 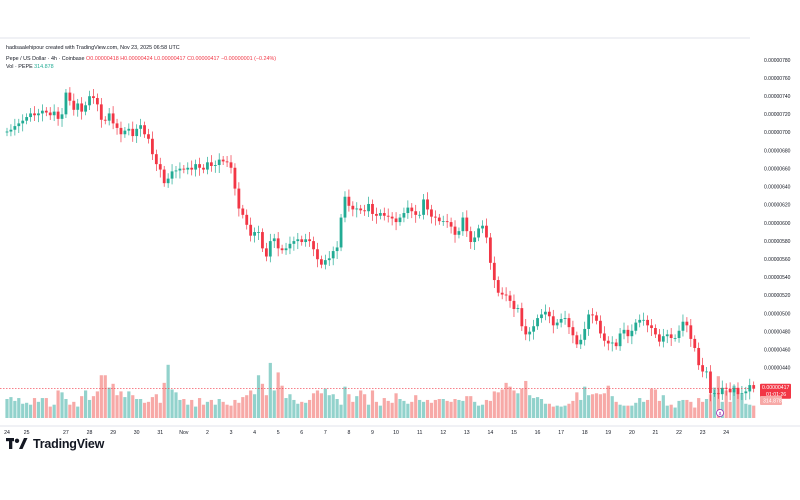 I want to click on time-tick-label: 2, so click(x=207, y=433).